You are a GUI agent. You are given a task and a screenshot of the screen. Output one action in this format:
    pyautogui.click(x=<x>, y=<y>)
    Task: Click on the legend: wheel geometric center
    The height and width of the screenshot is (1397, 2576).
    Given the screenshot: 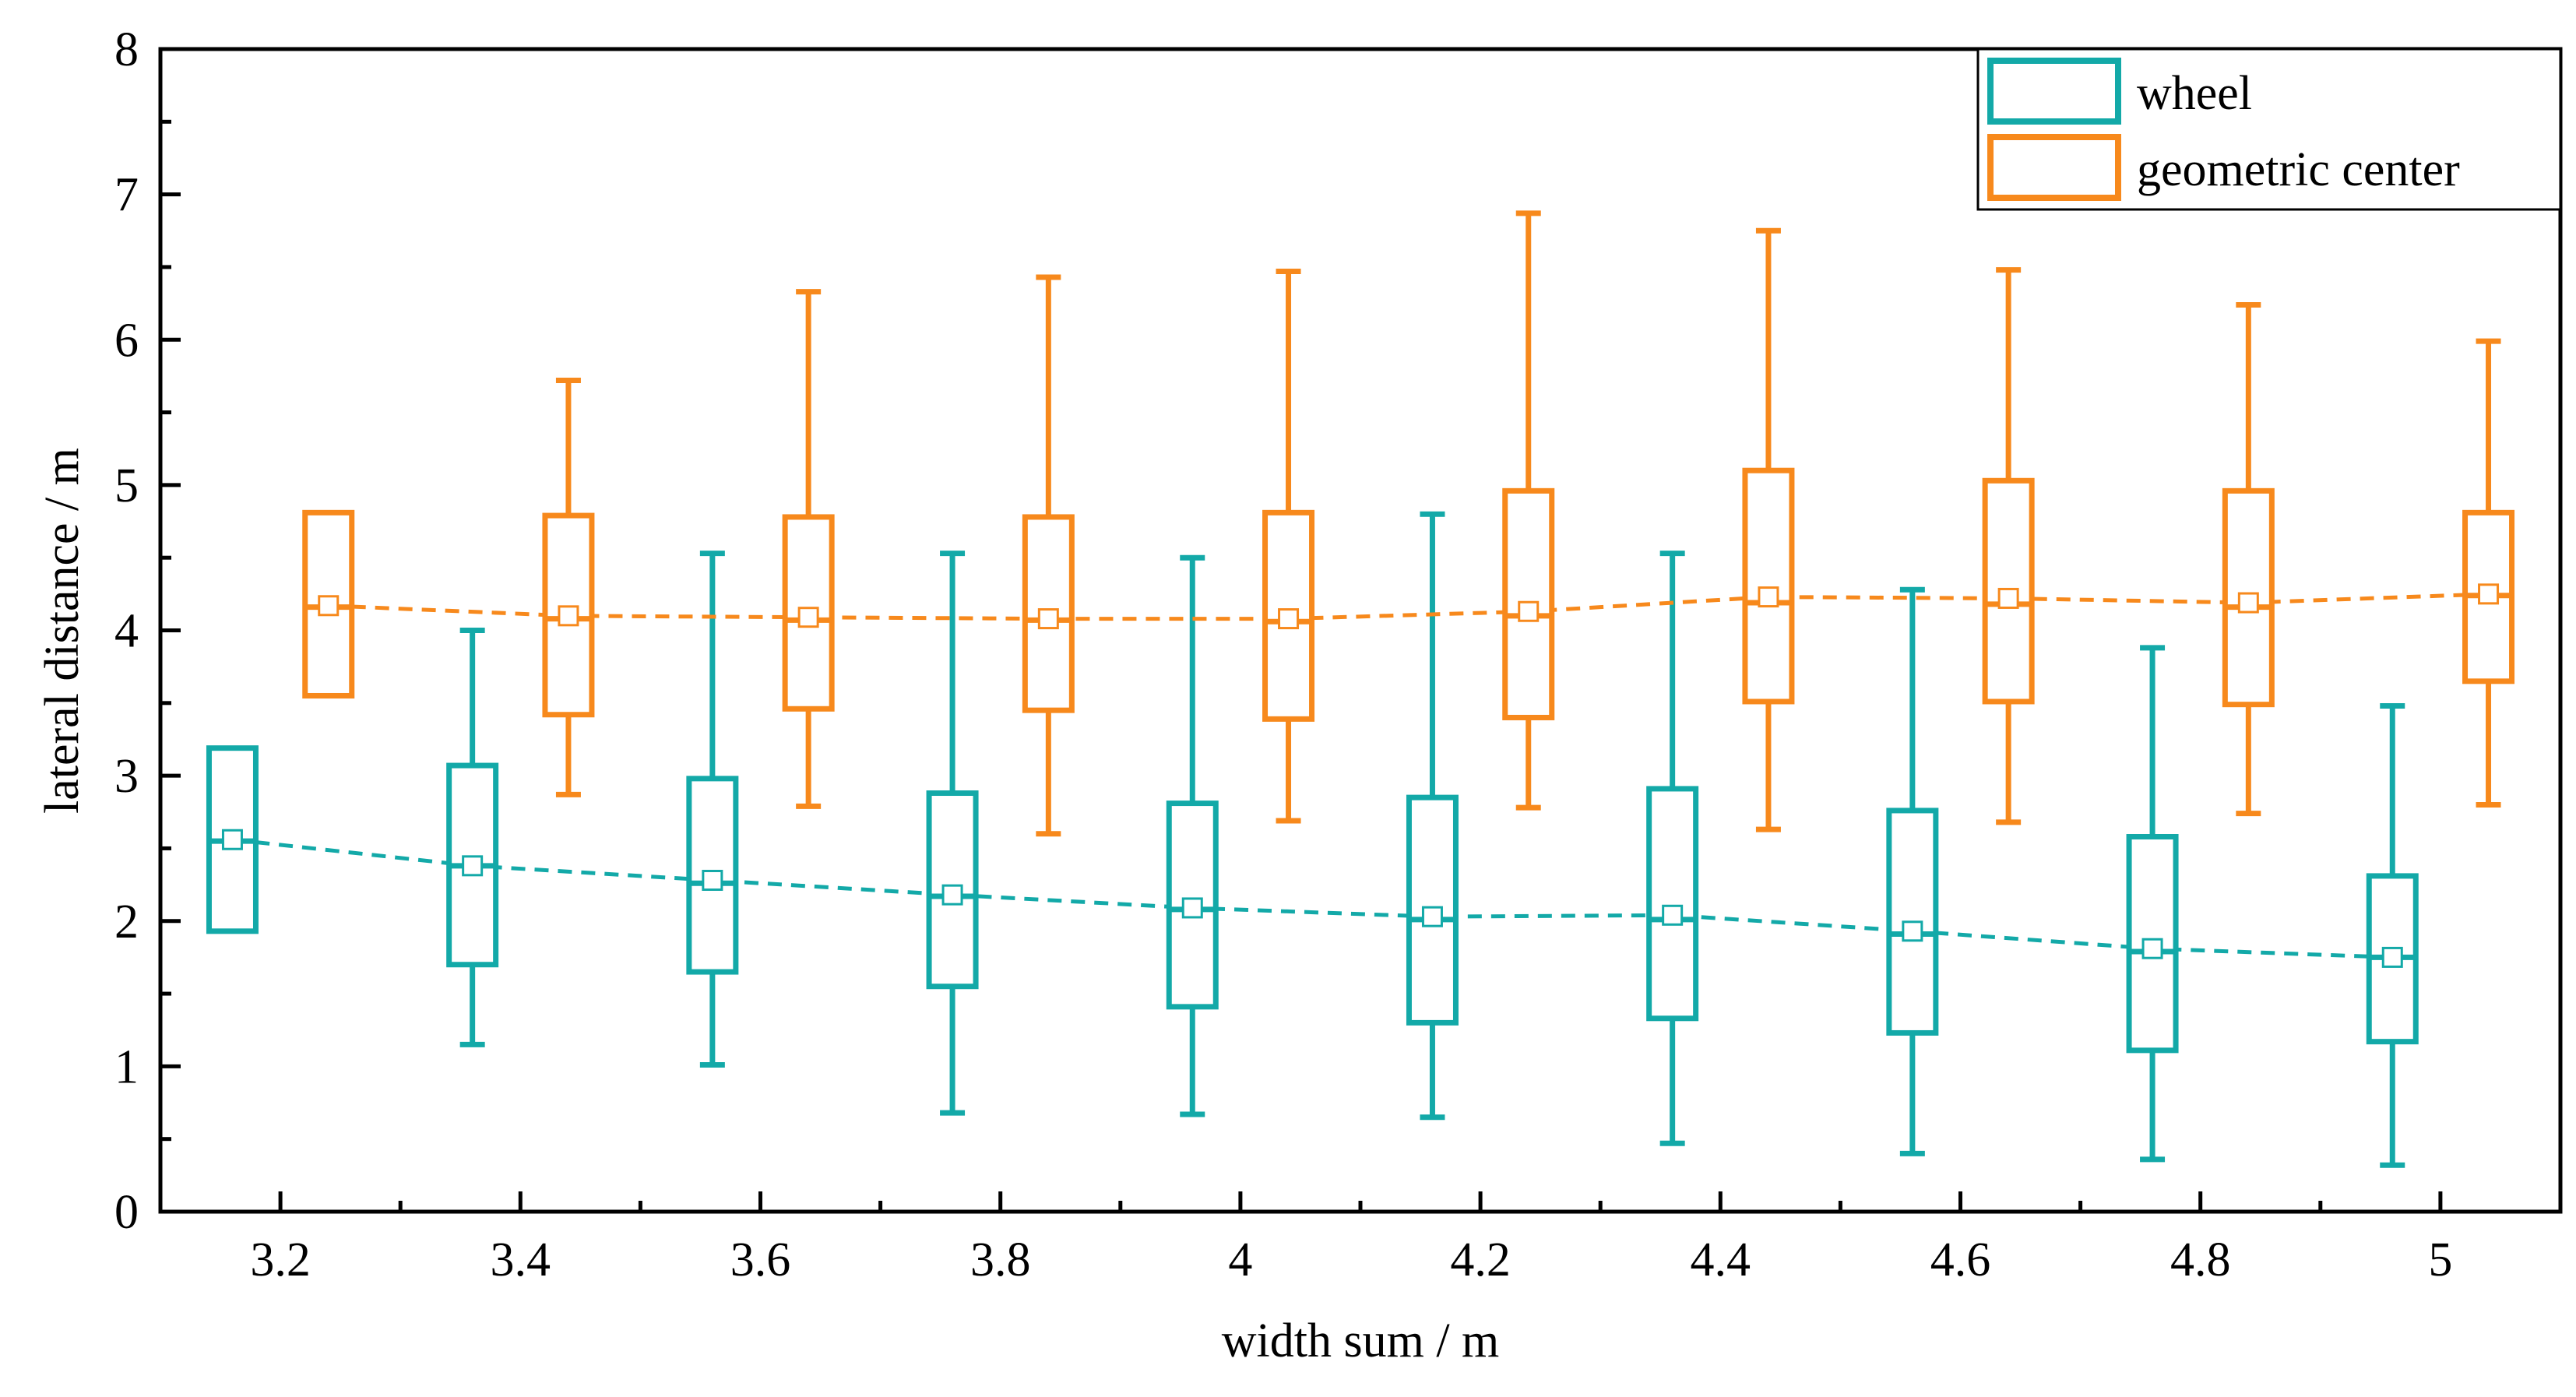 What is the action you would take?
    pyautogui.click(x=2269, y=129)
    